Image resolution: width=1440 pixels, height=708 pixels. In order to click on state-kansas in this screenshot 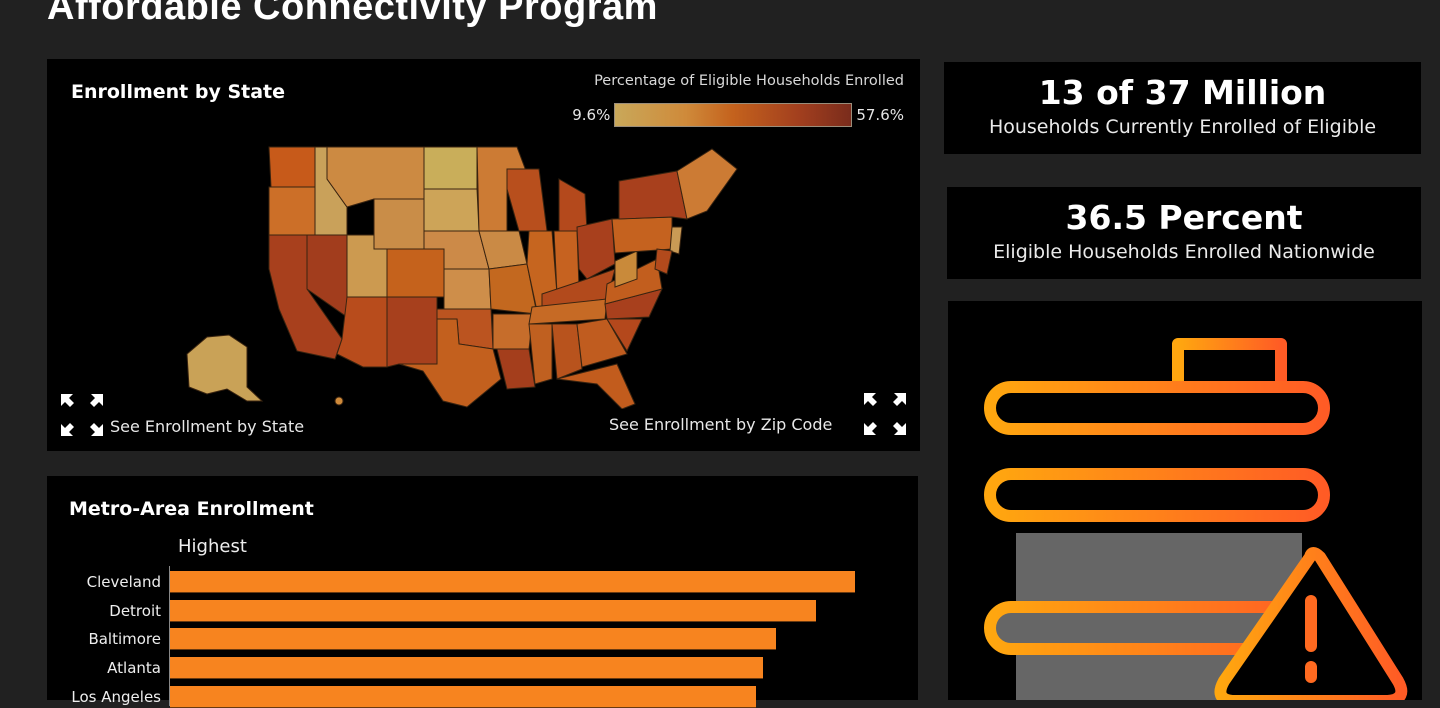, I will do `click(467, 289)`.